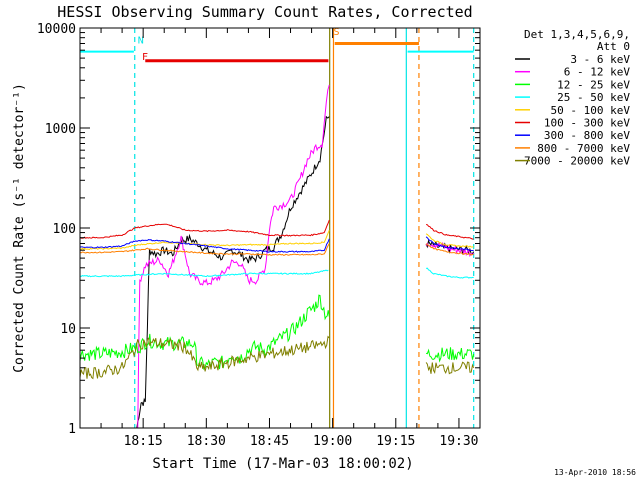 This screenshot has height=480, width=640. I want to click on y-axis-label: Corrected Count Rate (s⁻¹ detector⁻¹), so click(19, 228).